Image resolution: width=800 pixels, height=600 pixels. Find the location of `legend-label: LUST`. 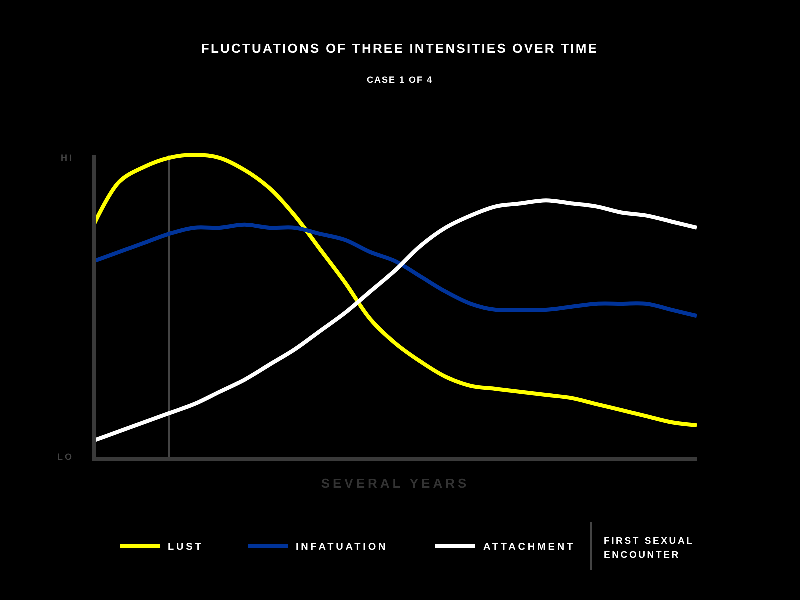

legend-label: LUST is located at coordinates (186, 547).